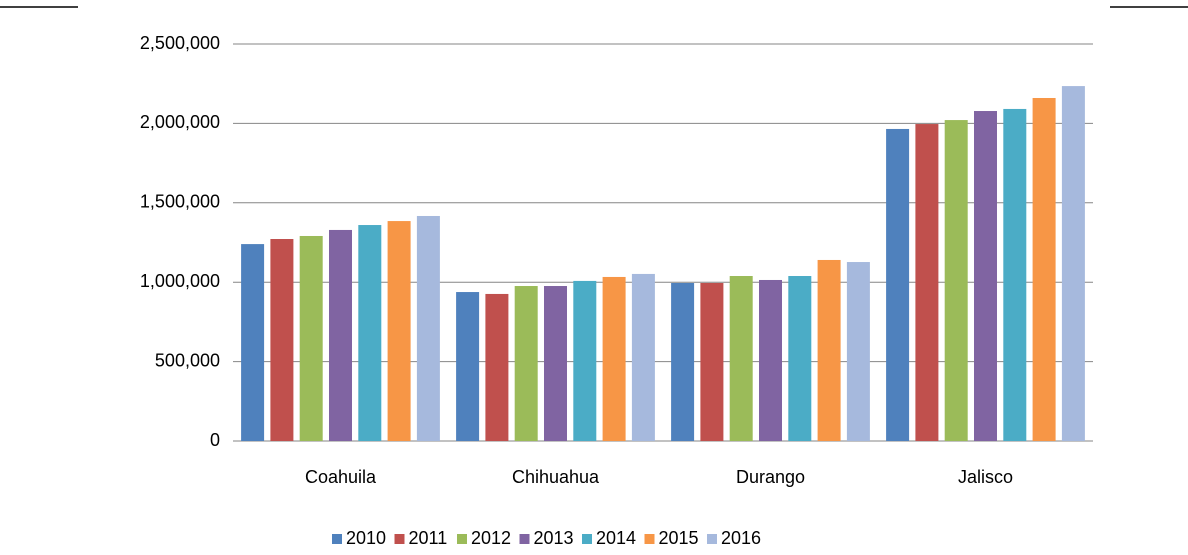  What do you see at coordinates (180, 43) in the screenshot?
I see `y-tick-label: 2,500,000` at bounding box center [180, 43].